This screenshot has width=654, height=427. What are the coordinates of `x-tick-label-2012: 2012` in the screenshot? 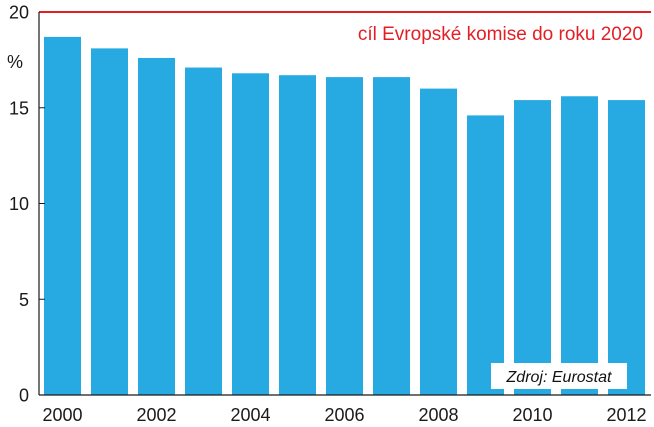 It's located at (626, 415).